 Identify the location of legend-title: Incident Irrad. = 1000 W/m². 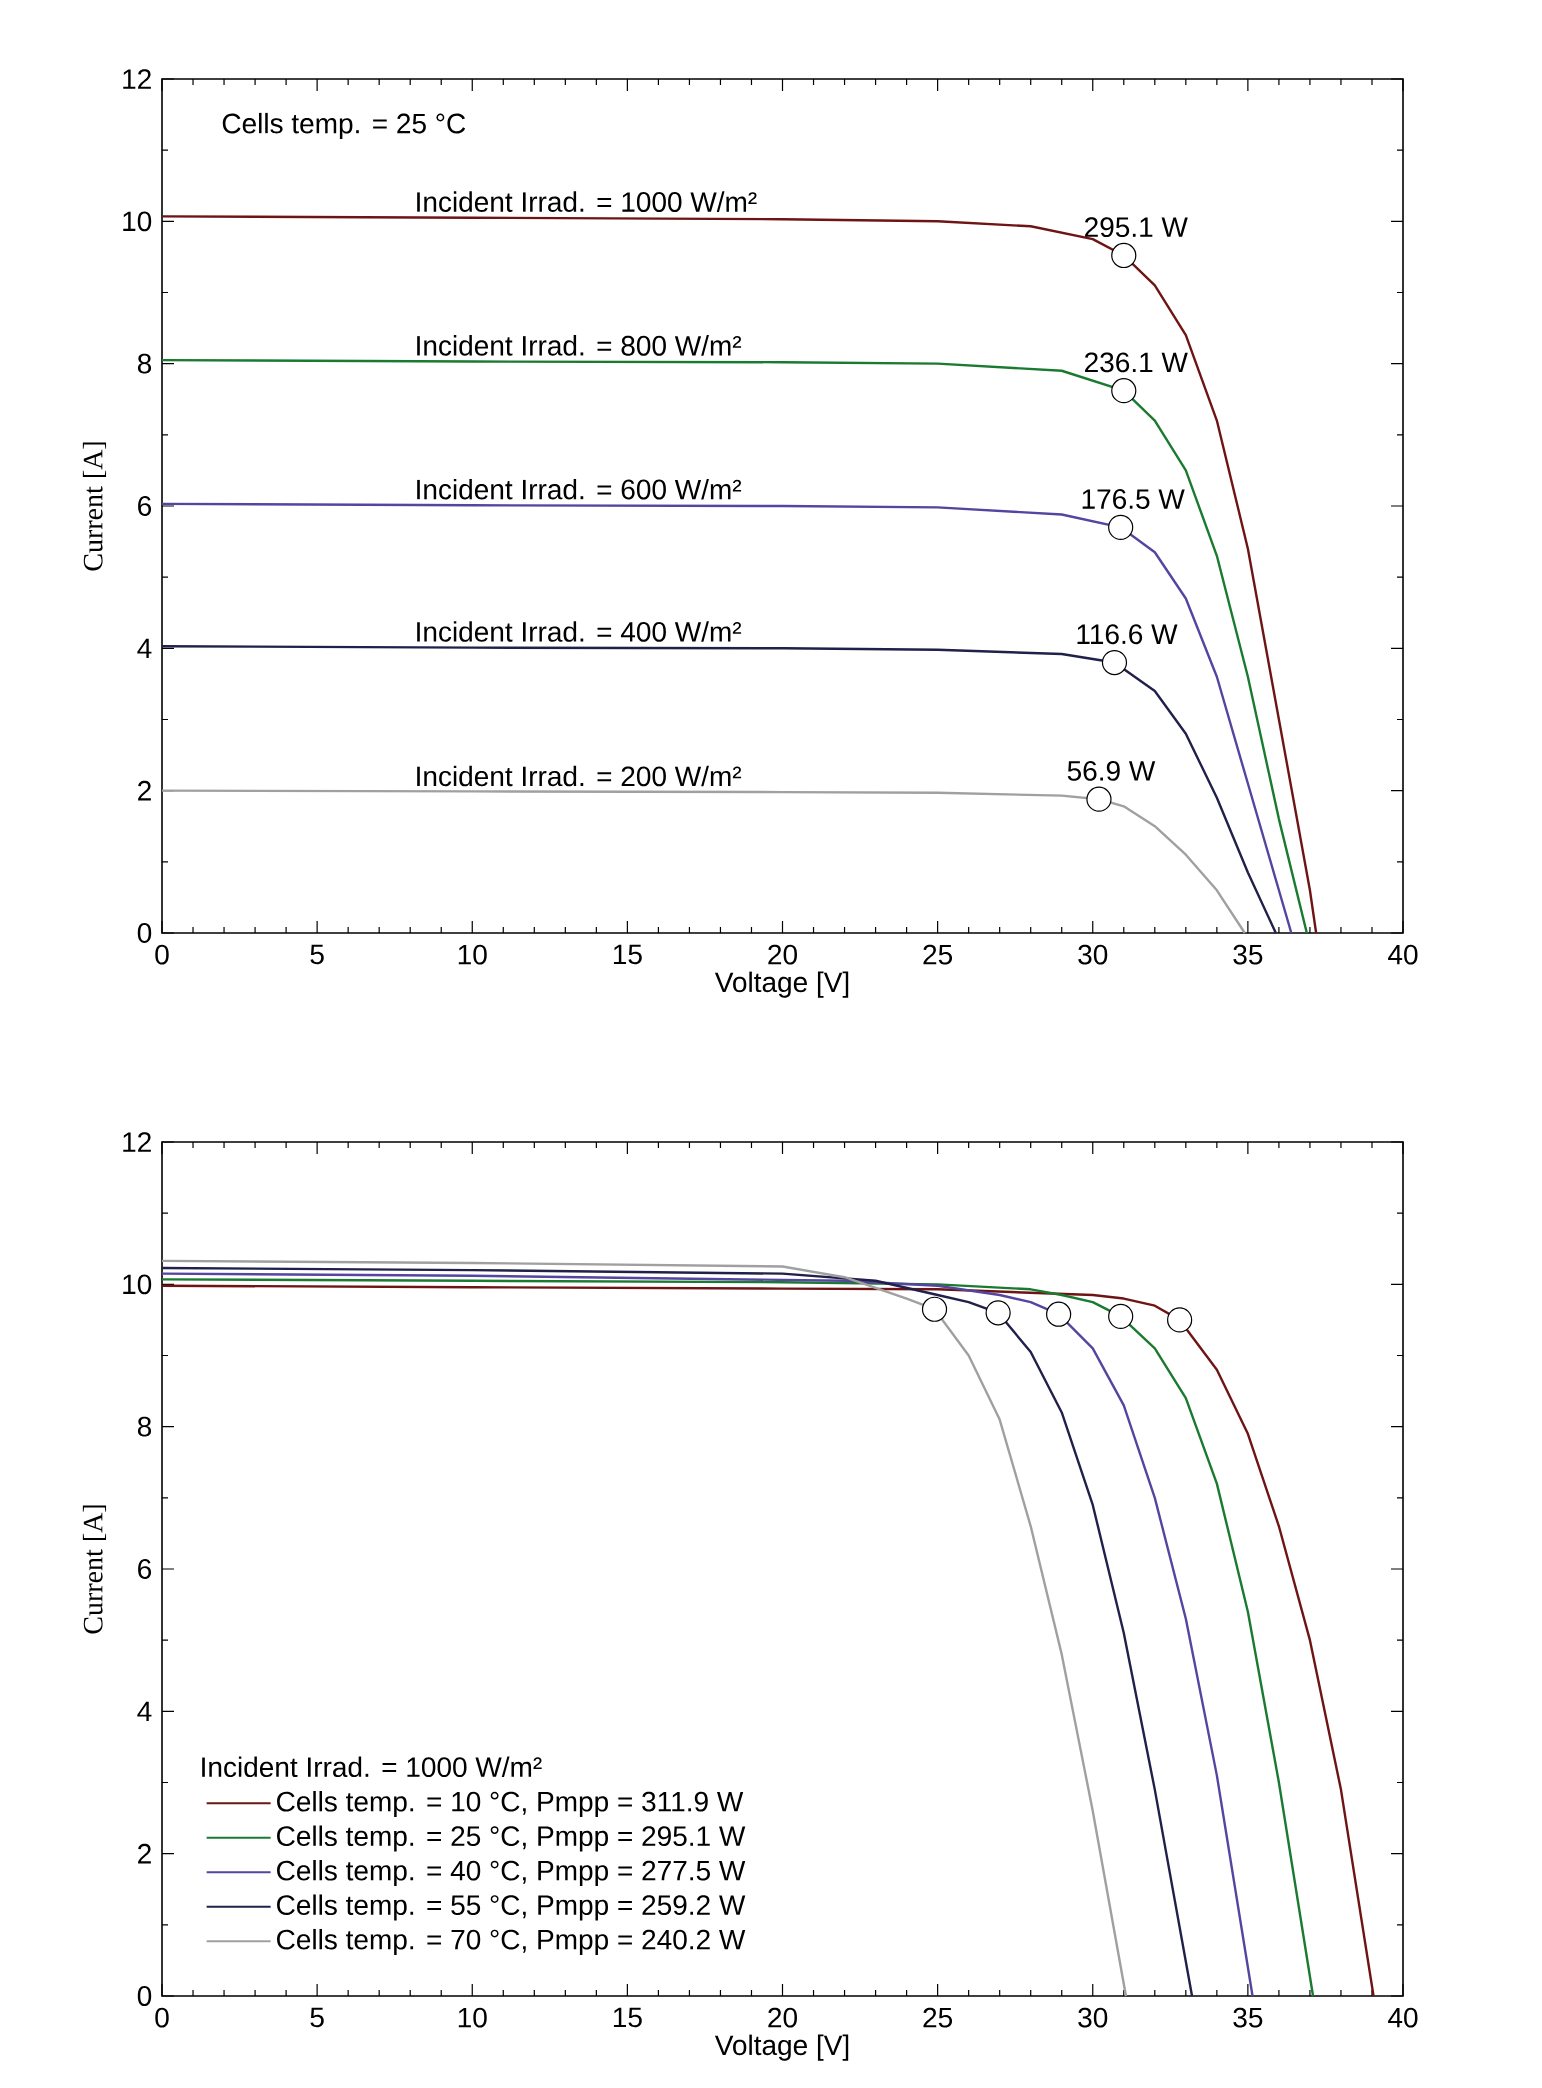
(372, 1767).